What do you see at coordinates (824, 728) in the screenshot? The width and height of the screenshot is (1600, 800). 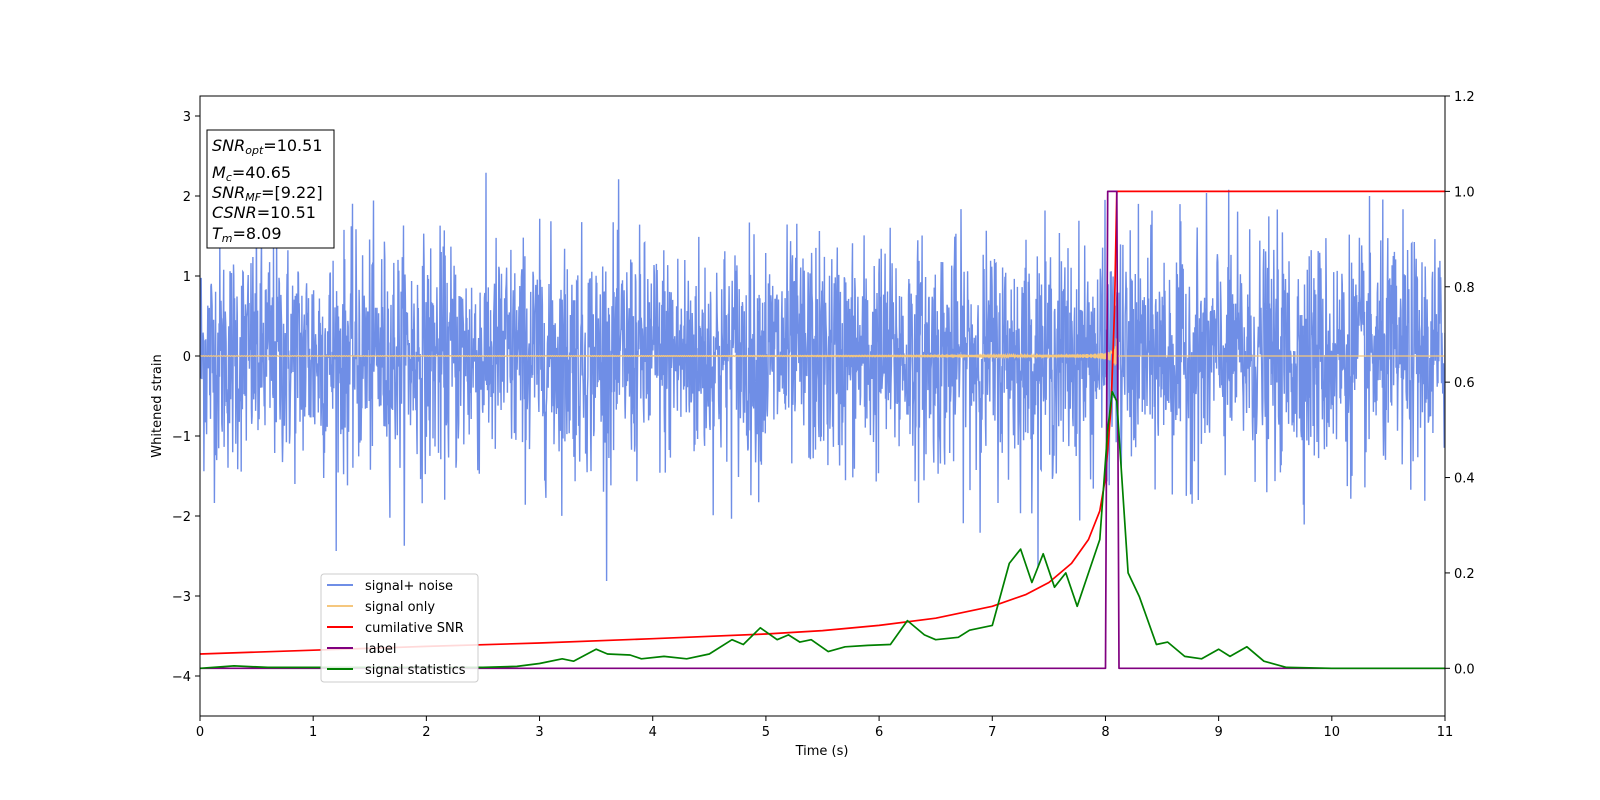 I see `x-axis-ticks: 0 1 2 3 4 5 6 7 8 9 10 11` at bounding box center [824, 728].